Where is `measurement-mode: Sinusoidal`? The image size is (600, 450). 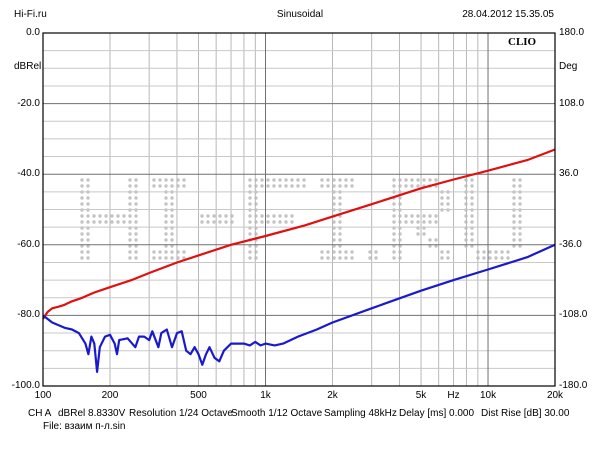
measurement-mode: Sinusoidal is located at coordinates (300, 14).